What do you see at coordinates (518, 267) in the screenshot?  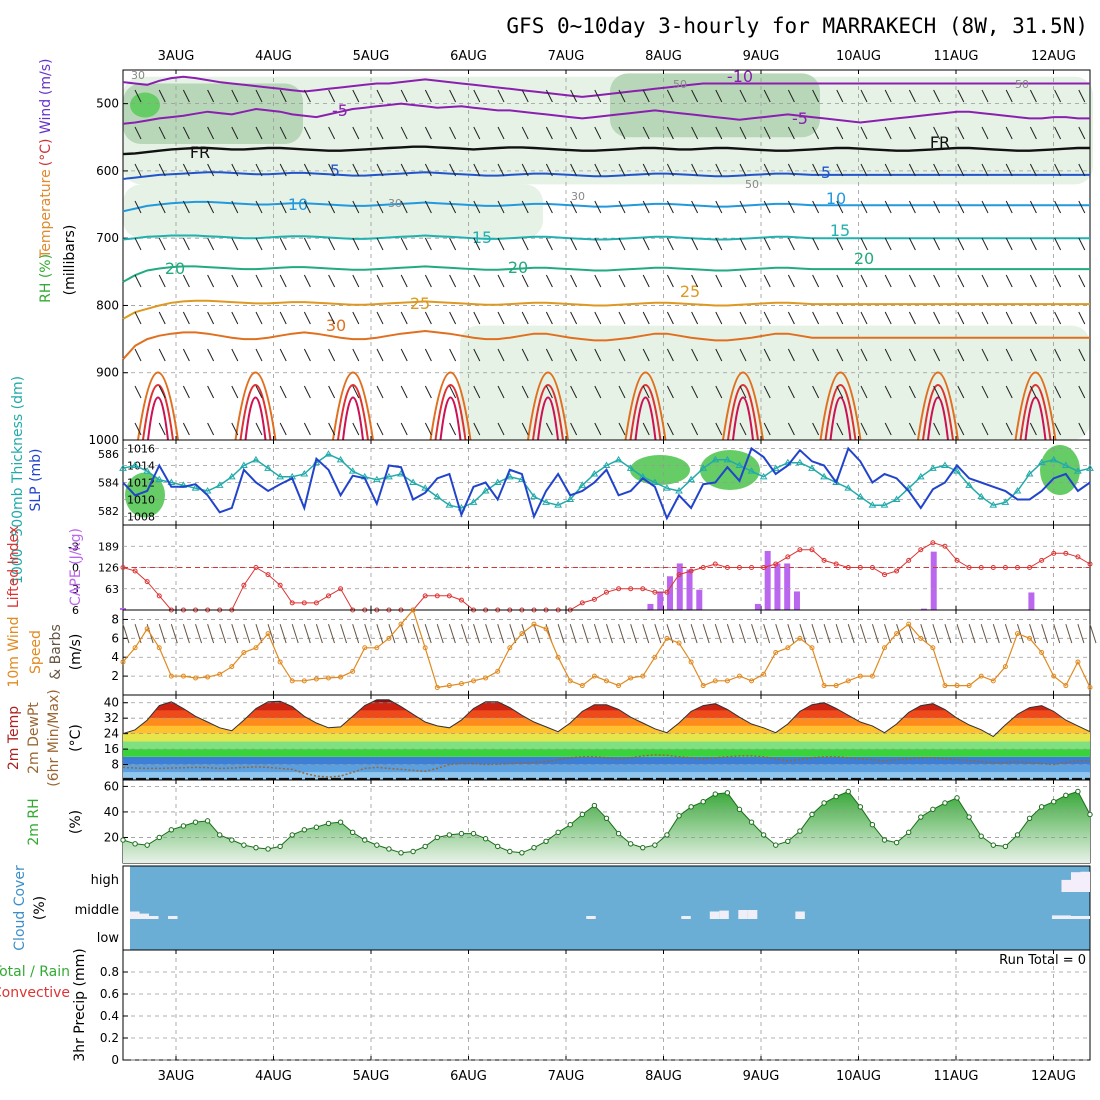 I see `contour-label: 20` at bounding box center [518, 267].